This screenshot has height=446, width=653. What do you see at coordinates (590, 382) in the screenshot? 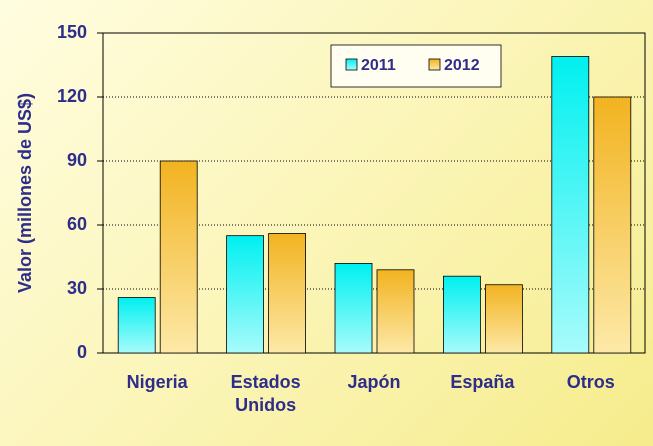
I see `x-tick-label: Otros` at bounding box center [590, 382].